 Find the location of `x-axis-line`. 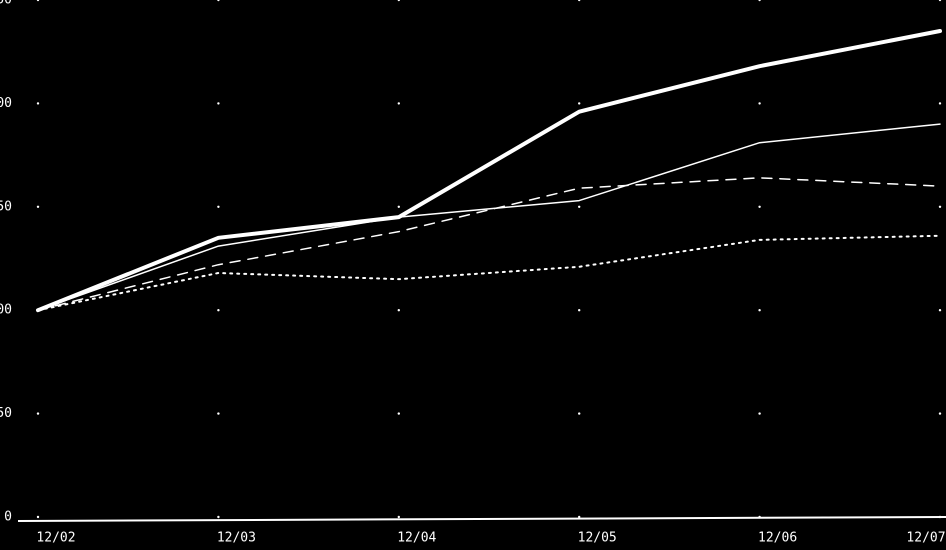

x-axis-line is located at coordinates (481, 519).